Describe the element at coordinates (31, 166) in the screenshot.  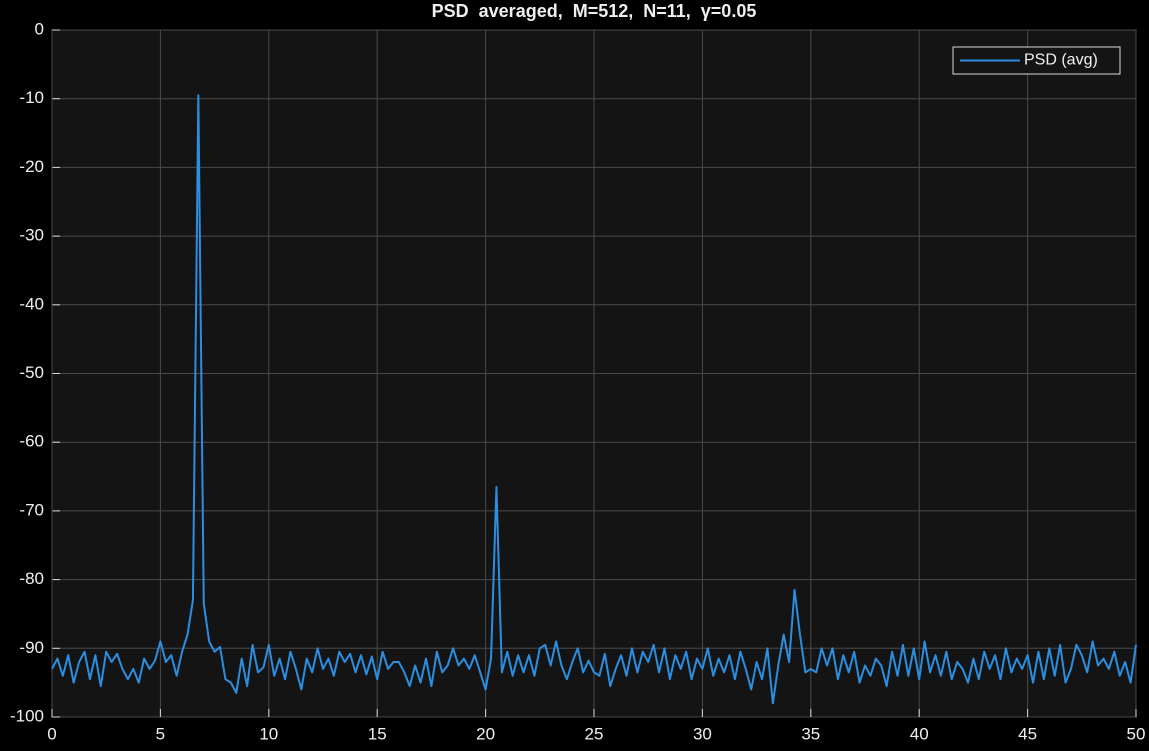
I see `y-tick-label: -20` at that location.